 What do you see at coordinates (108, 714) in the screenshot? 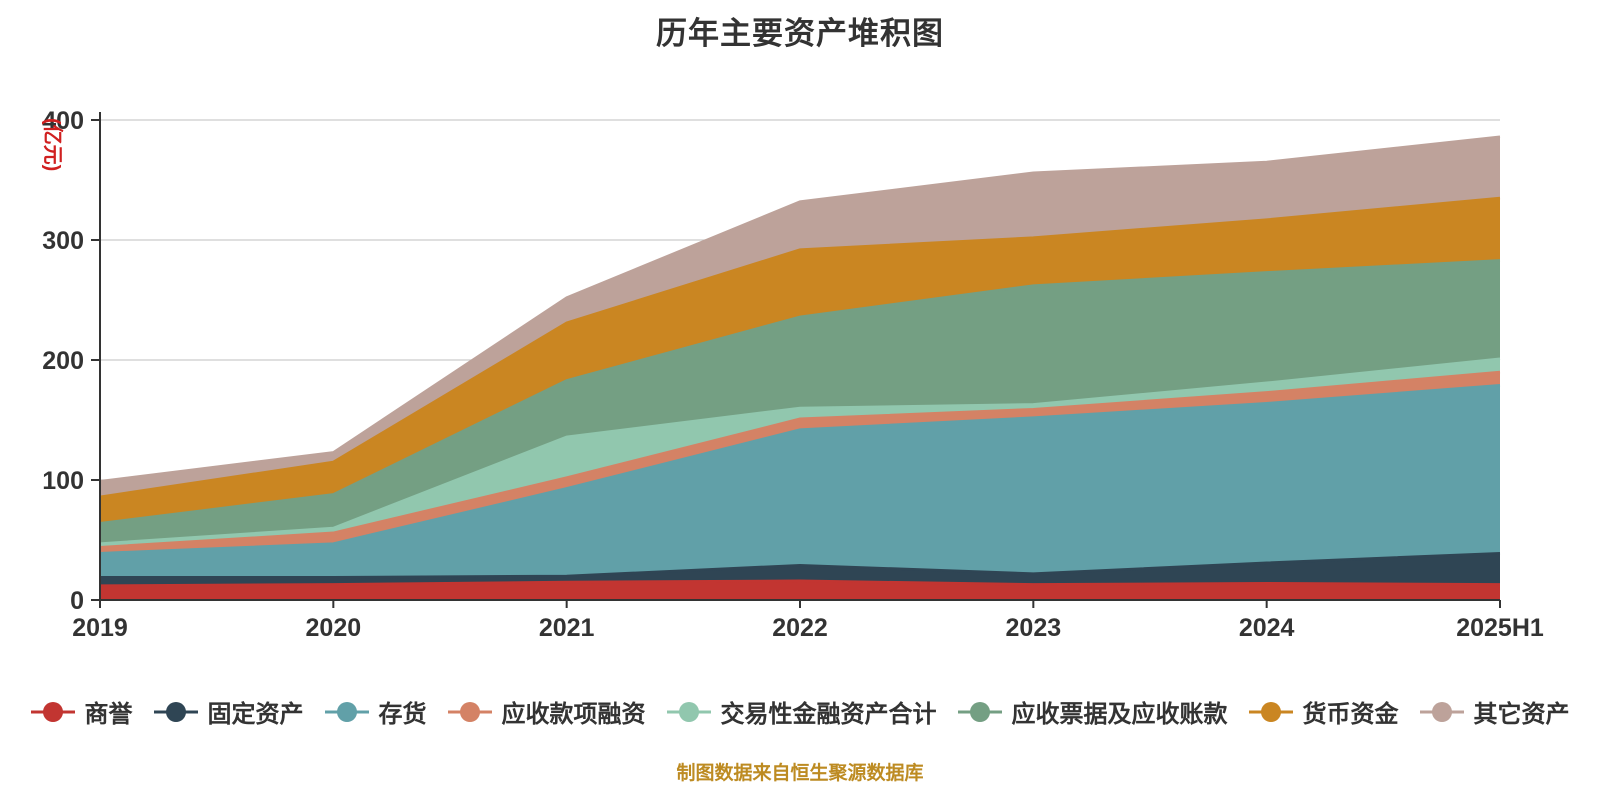
I see `legend-label: 商誉` at bounding box center [108, 714].